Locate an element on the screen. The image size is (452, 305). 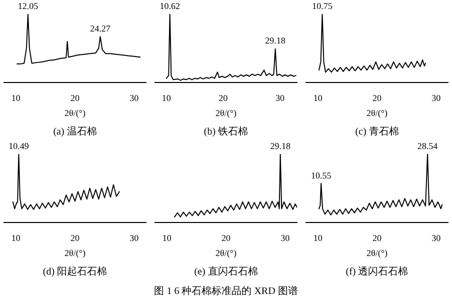
text: (d) 阳起石石棉 is located at coordinates (75, 272).